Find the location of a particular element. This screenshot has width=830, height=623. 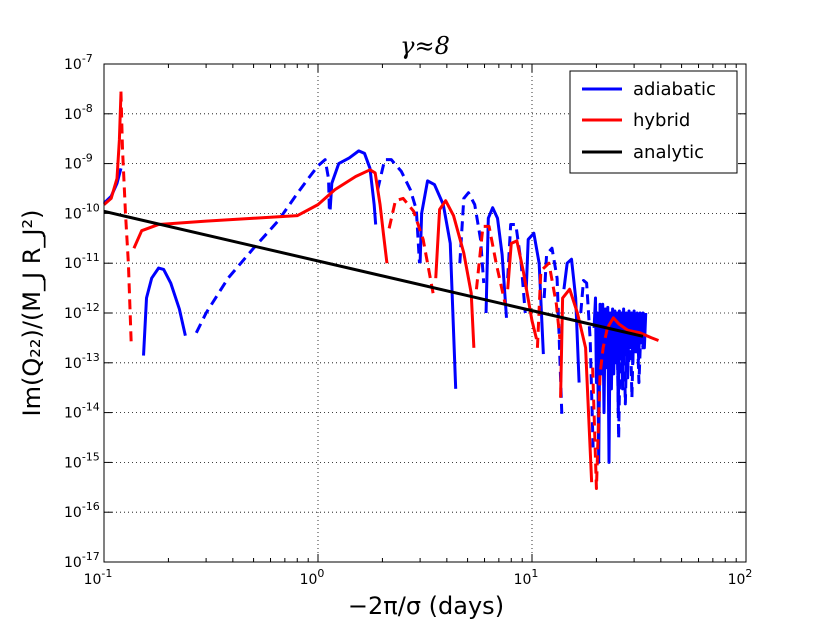

legend-entry-hybrid: hybrid is located at coordinates (636, 120).